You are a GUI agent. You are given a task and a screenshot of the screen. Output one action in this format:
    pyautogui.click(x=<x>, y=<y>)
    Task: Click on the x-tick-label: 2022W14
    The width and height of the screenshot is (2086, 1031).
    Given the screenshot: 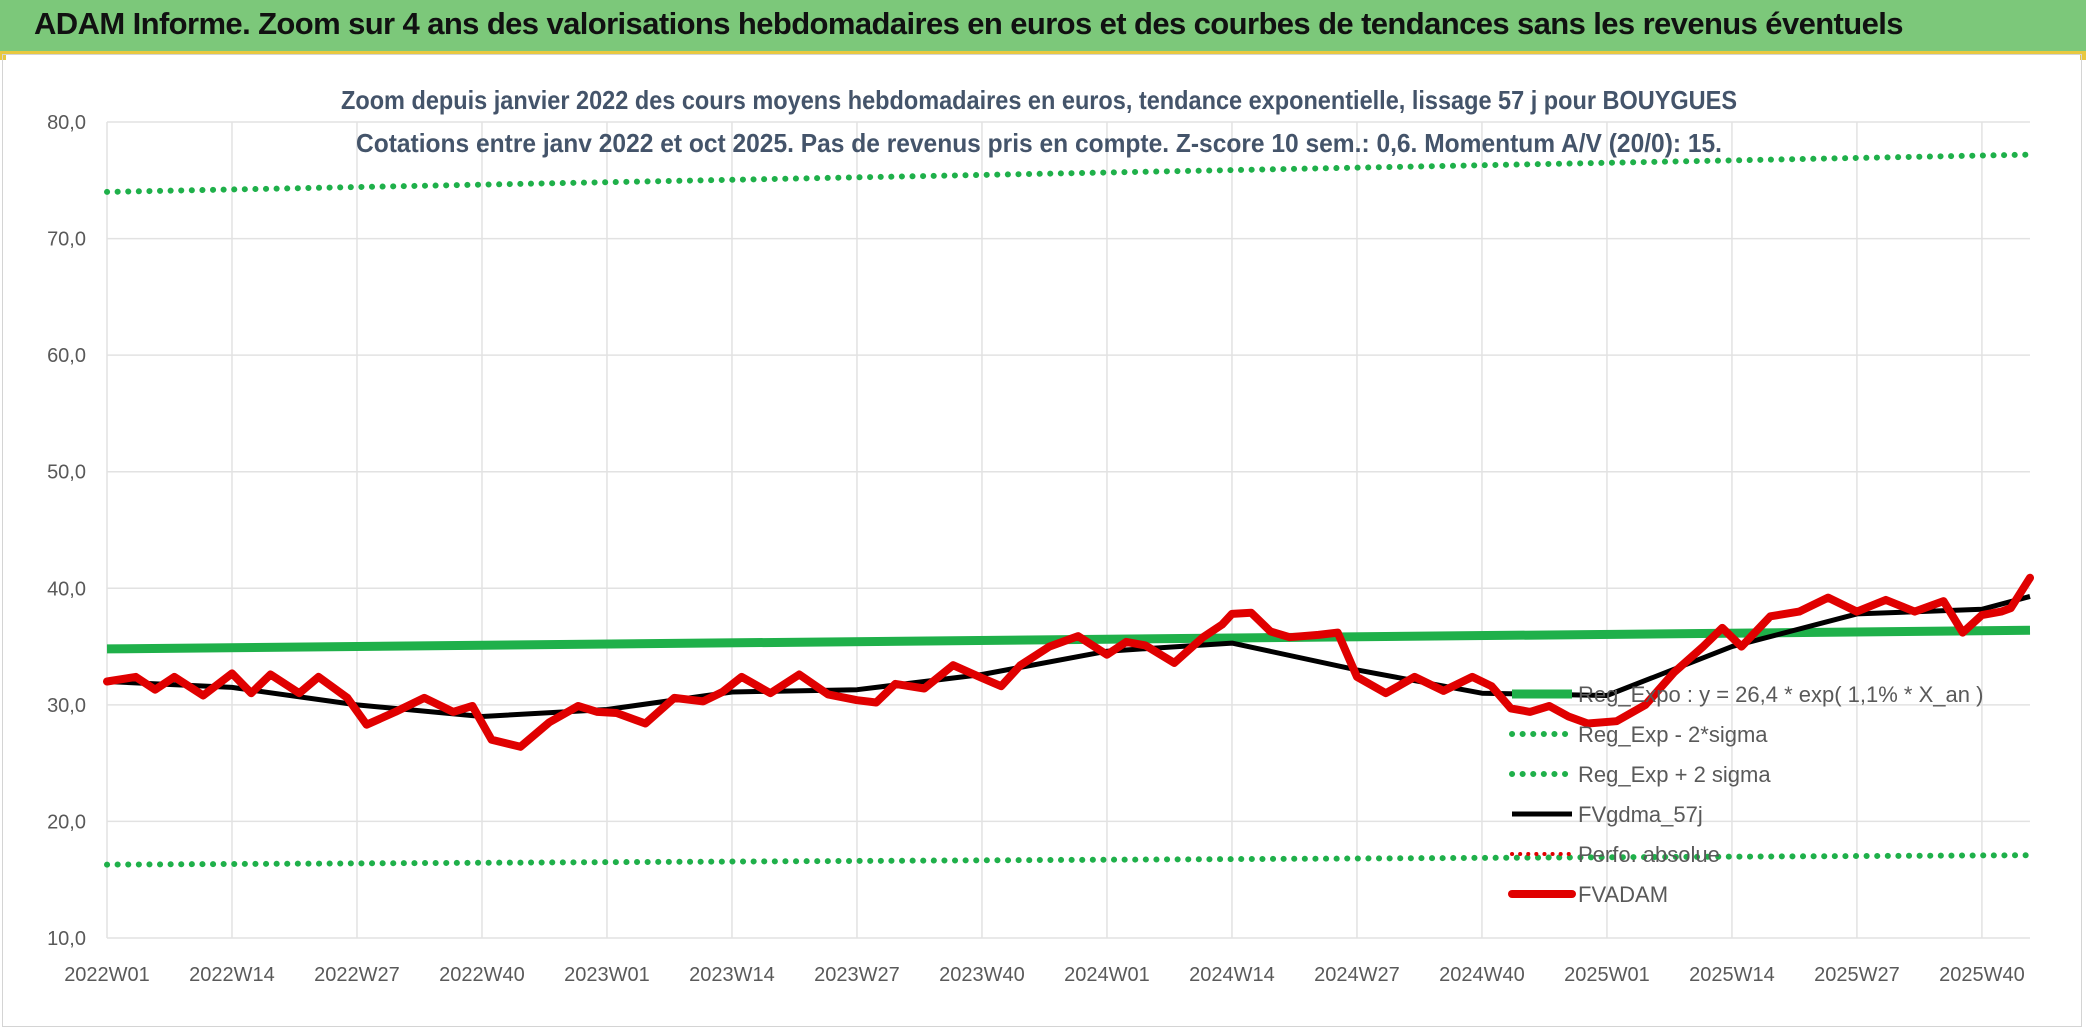 What is the action you would take?
    pyautogui.click(x=232, y=975)
    